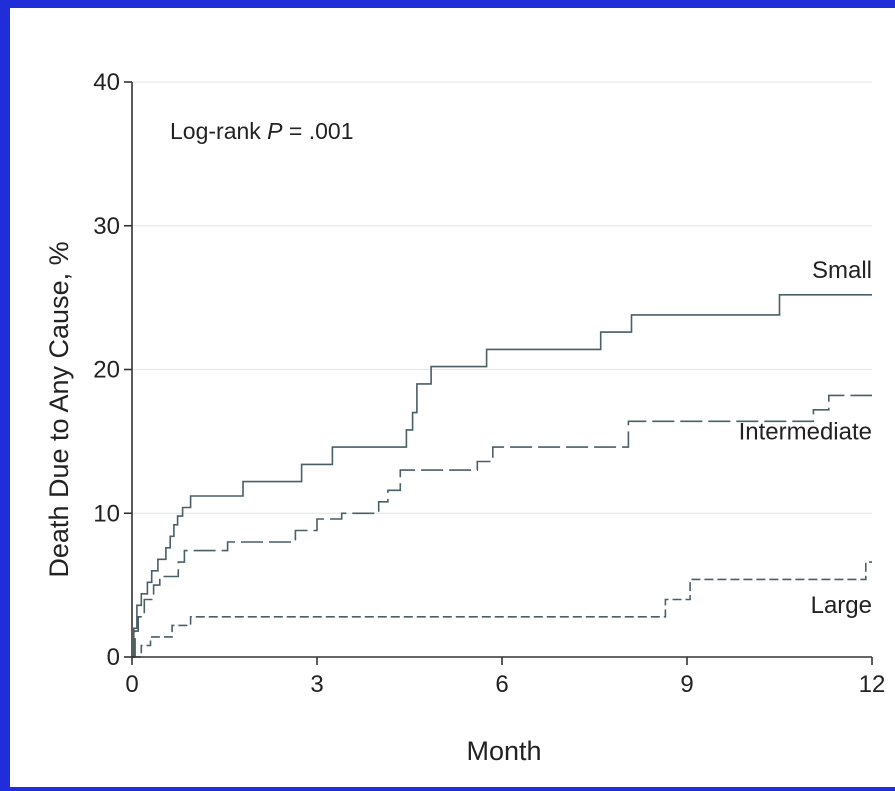  What do you see at coordinates (503, 751) in the screenshot?
I see `x-axis-title: Month` at bounding box center [503, 751].